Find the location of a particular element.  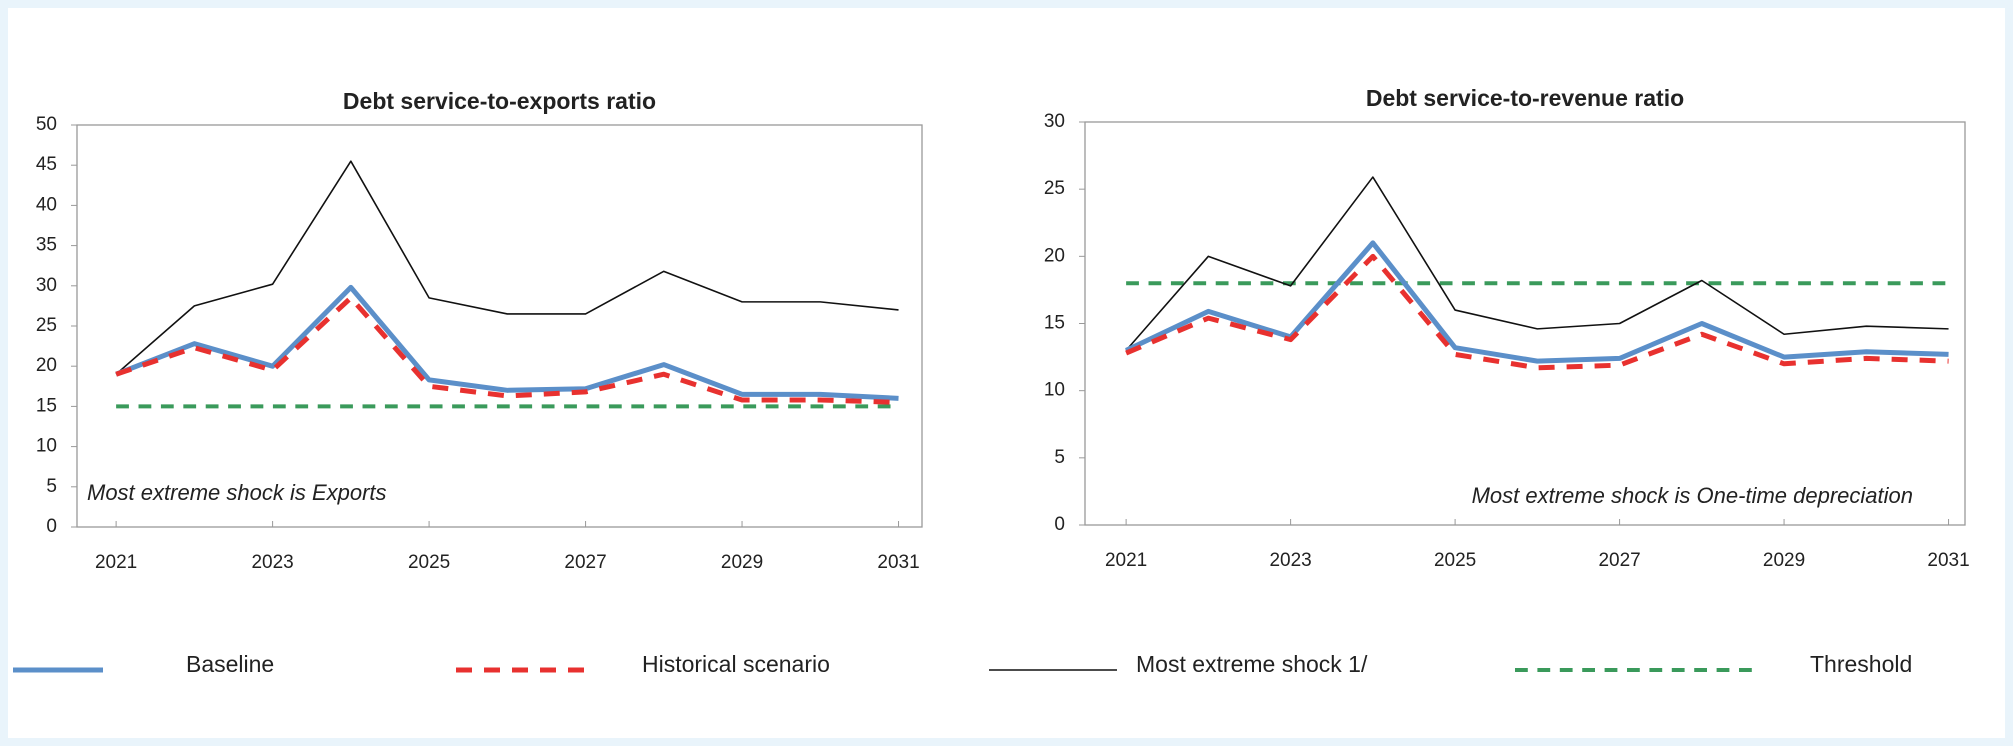

y-tick-label: 40 is located at coordinates (46, 204).